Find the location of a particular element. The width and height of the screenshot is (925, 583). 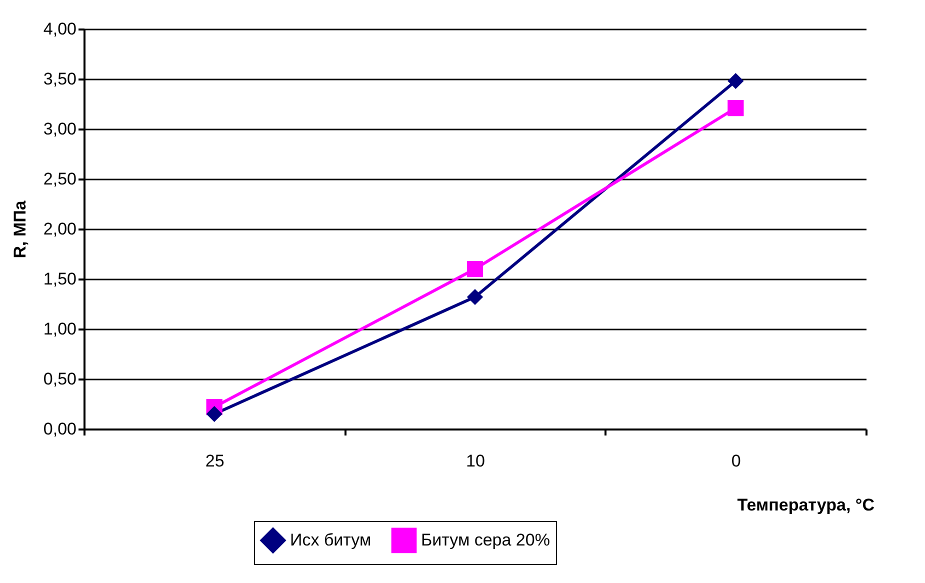

legend-label: Исх битум is located at coordinates (331, 540).